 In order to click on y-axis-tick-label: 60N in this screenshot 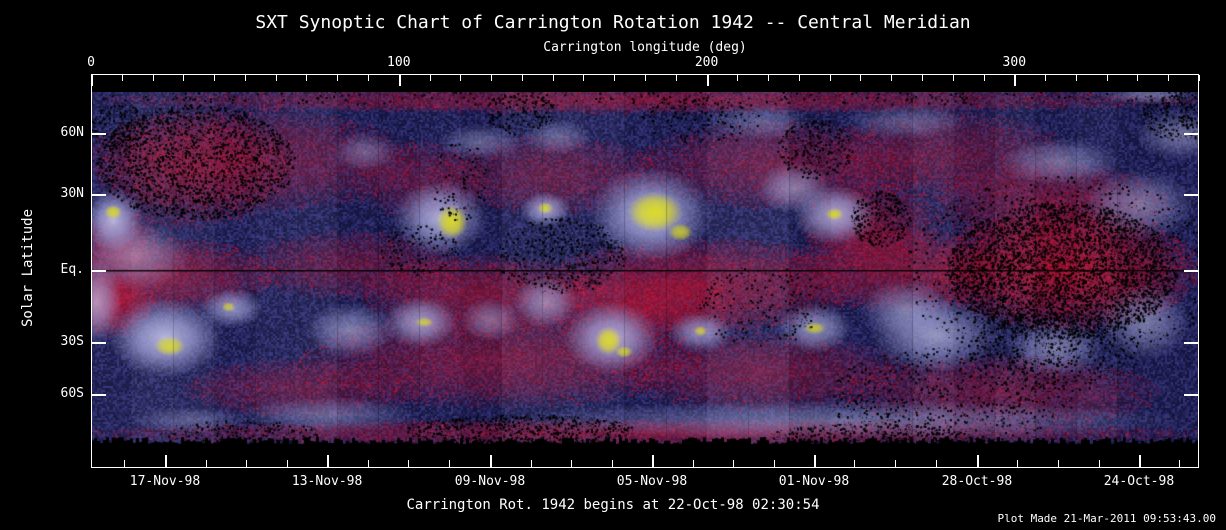, I will do `click(72, 132)`.